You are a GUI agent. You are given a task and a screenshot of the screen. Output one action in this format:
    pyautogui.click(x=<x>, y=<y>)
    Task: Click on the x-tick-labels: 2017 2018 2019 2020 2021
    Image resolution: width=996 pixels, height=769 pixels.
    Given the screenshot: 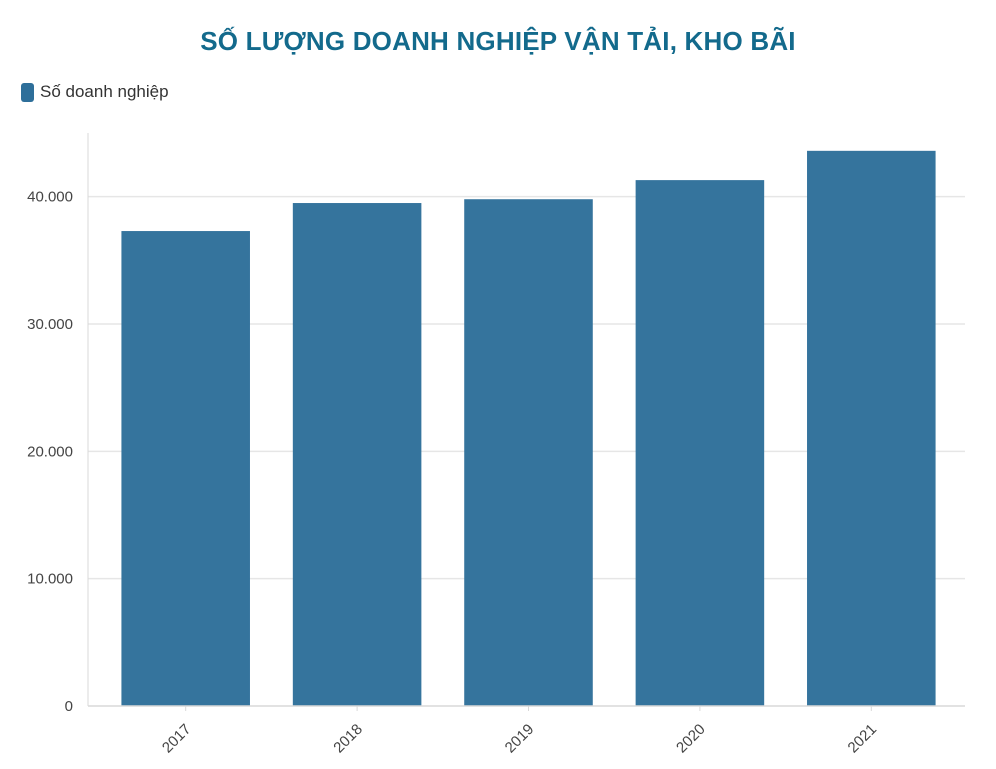 What is the action you would take?
    pyautogui.click(x=519, y=739)
    